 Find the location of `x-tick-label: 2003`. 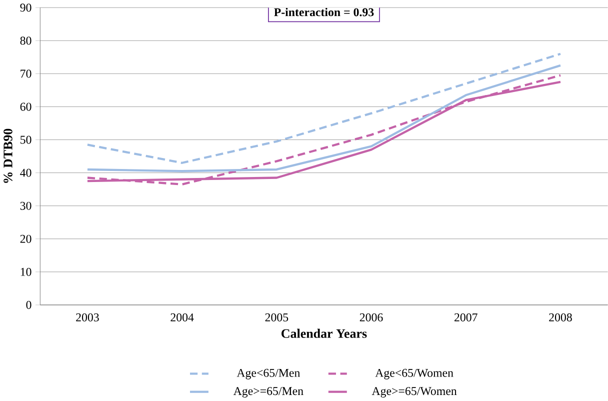

x-tick-label: 2003 is located at coordinates (87, 317).